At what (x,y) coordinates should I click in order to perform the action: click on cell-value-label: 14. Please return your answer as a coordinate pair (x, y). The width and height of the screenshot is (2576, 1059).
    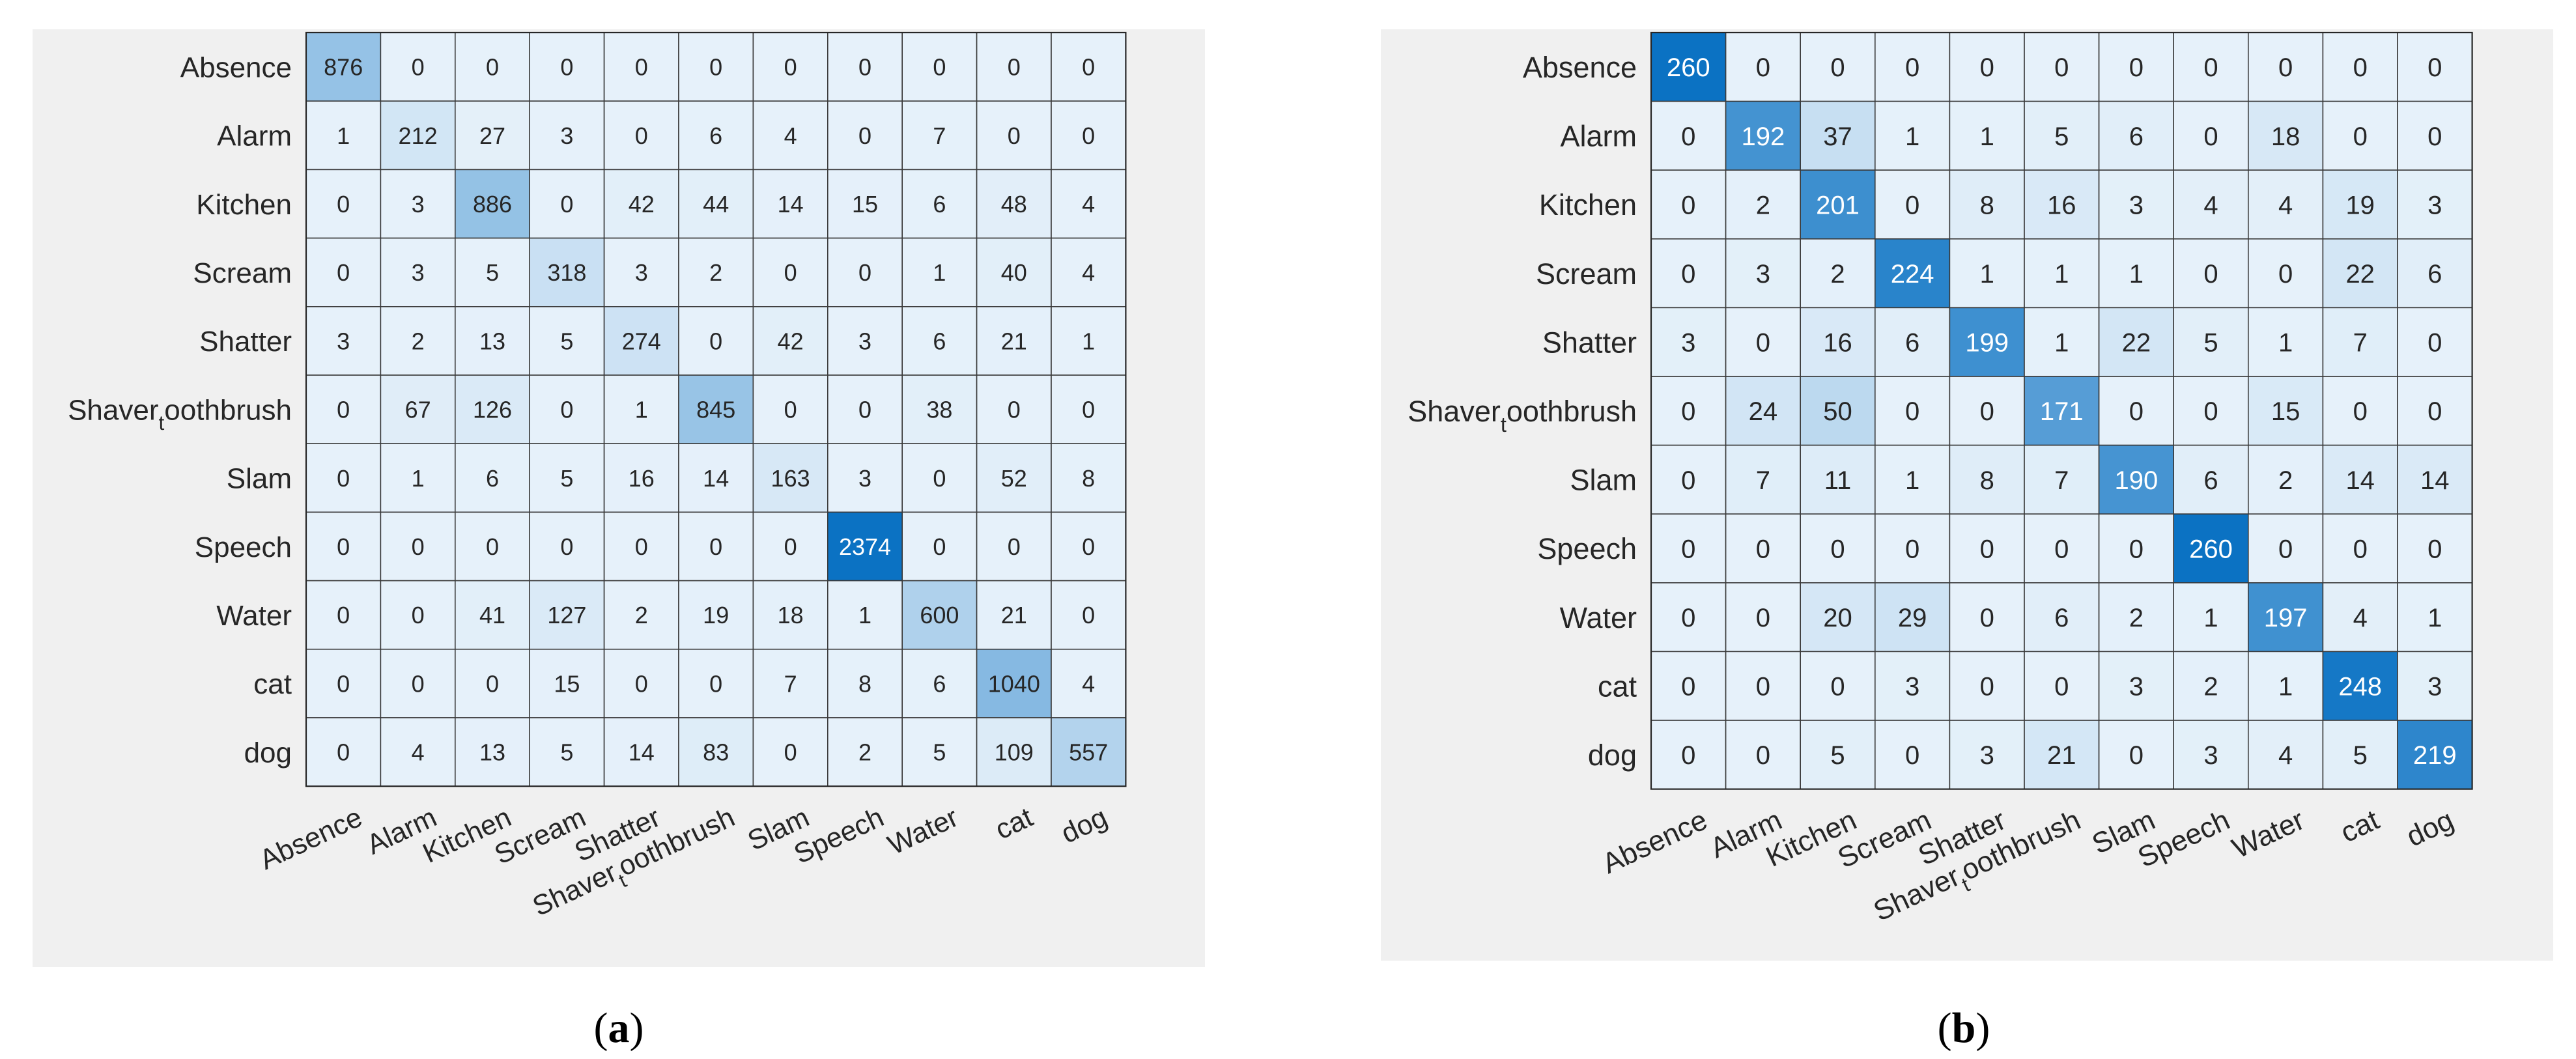
    Looking at the image, I should click on (791, 204).